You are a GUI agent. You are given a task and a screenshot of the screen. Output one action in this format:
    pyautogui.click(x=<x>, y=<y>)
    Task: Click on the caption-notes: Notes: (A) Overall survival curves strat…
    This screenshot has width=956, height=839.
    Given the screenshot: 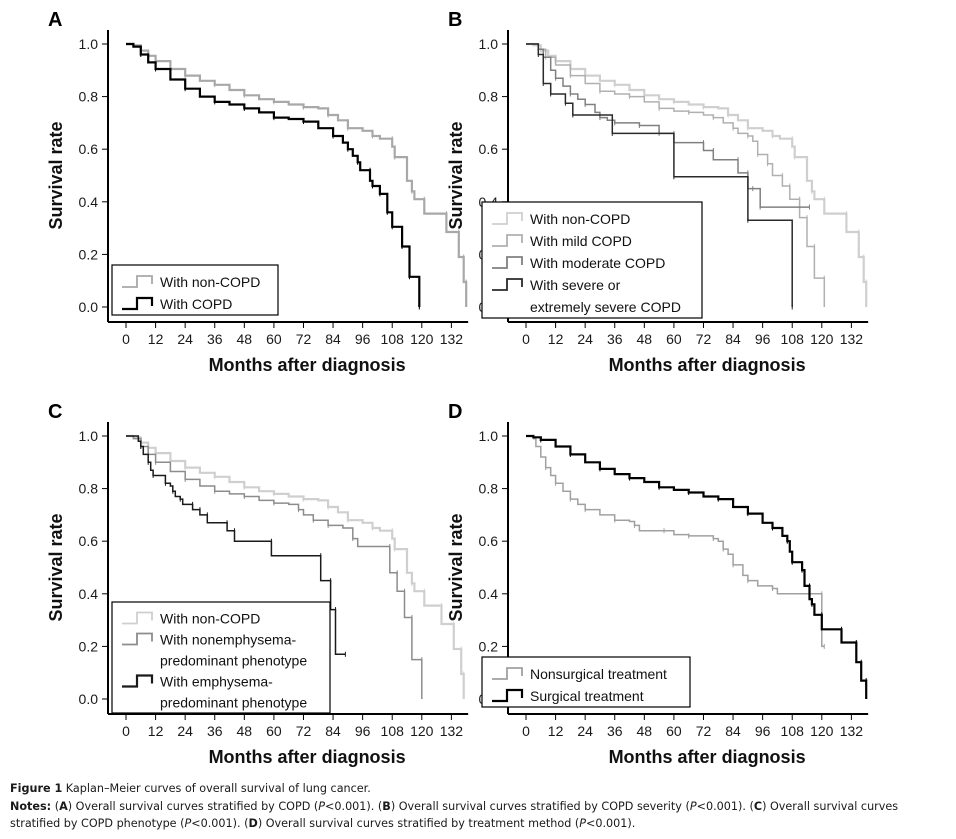 What is the action you would take?
    pyautogui.click(x=480, y=815)
    